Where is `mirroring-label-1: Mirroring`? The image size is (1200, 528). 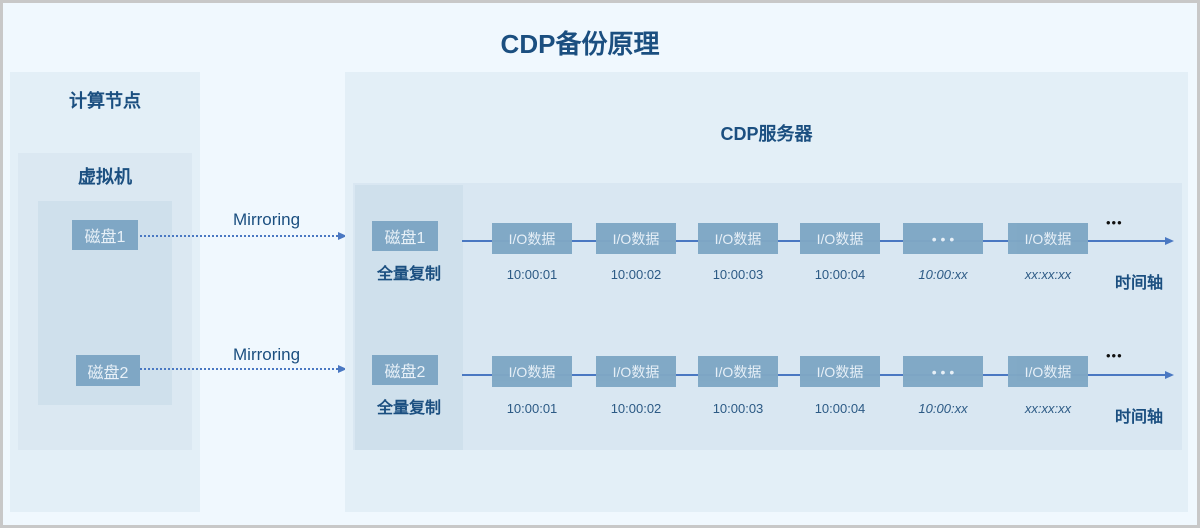
mirroring-label-1: Mirroring is located at coordinates (267, 219).